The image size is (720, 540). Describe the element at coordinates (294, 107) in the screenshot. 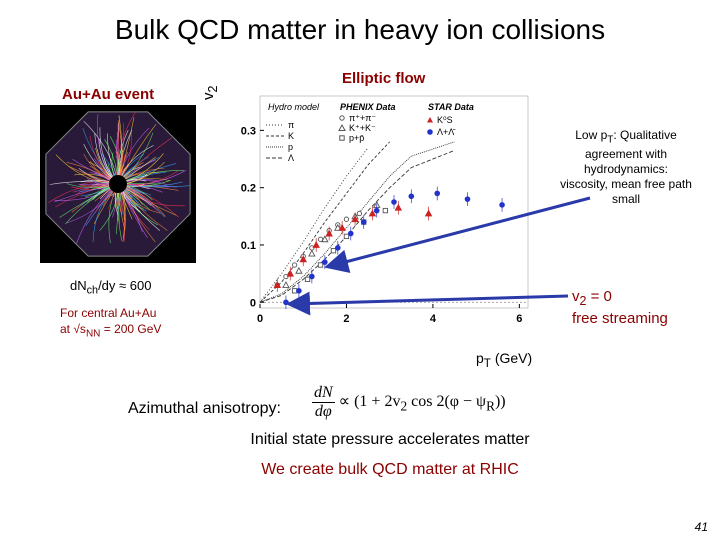

I see `legend-hydro-title: Hydro model` at that location.